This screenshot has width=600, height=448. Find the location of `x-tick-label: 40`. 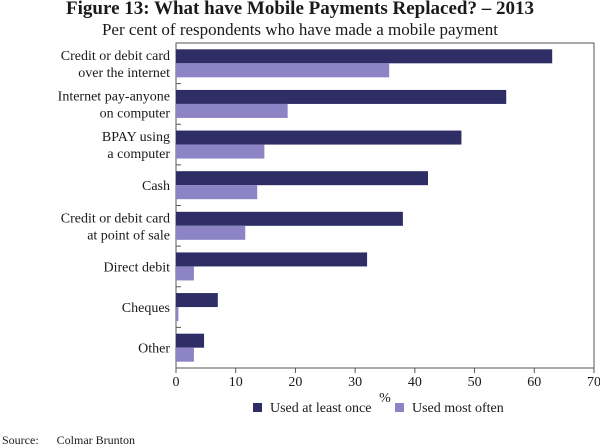

x-tick-label: 40 is located at coordinates (415, 382).